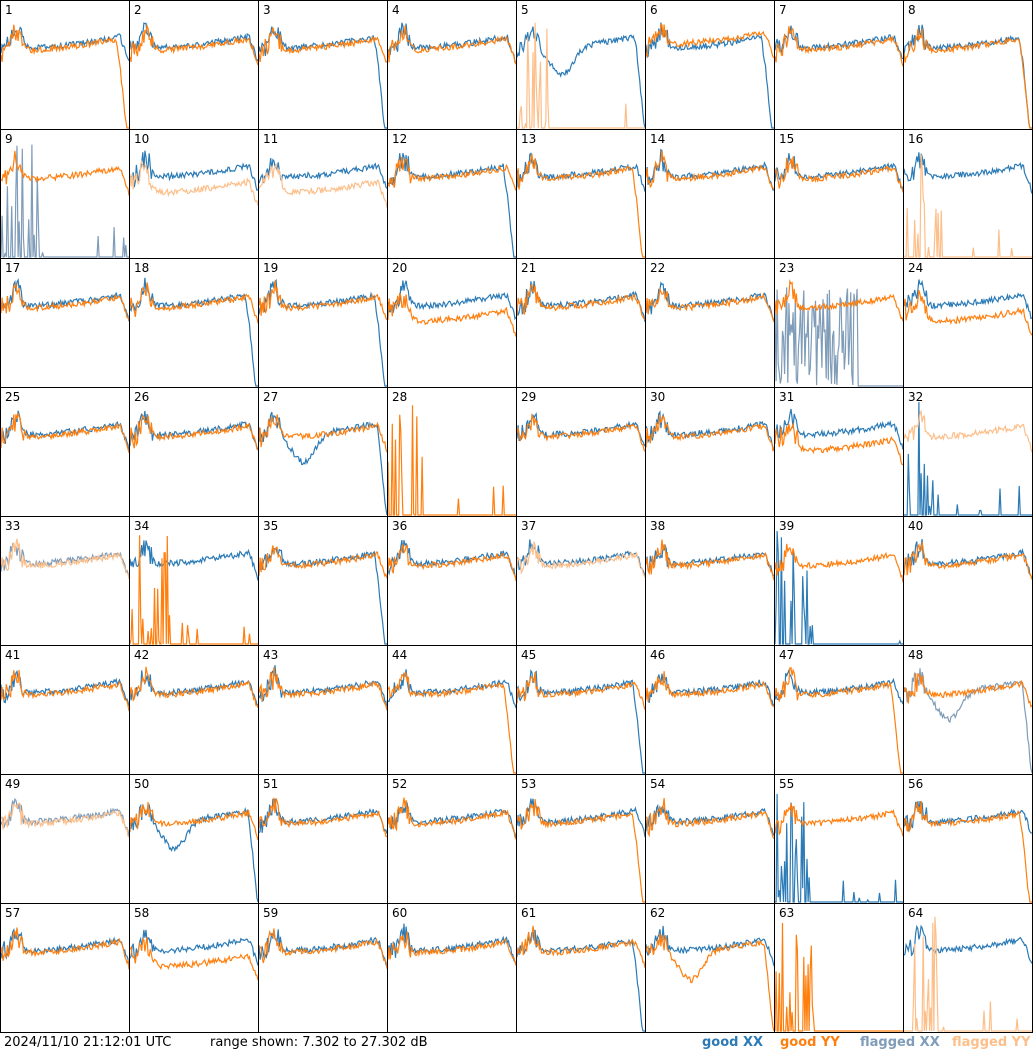  Describe the element at coordinates (267, 10) in the screenshot. I see `panel-label: 3` at that location.